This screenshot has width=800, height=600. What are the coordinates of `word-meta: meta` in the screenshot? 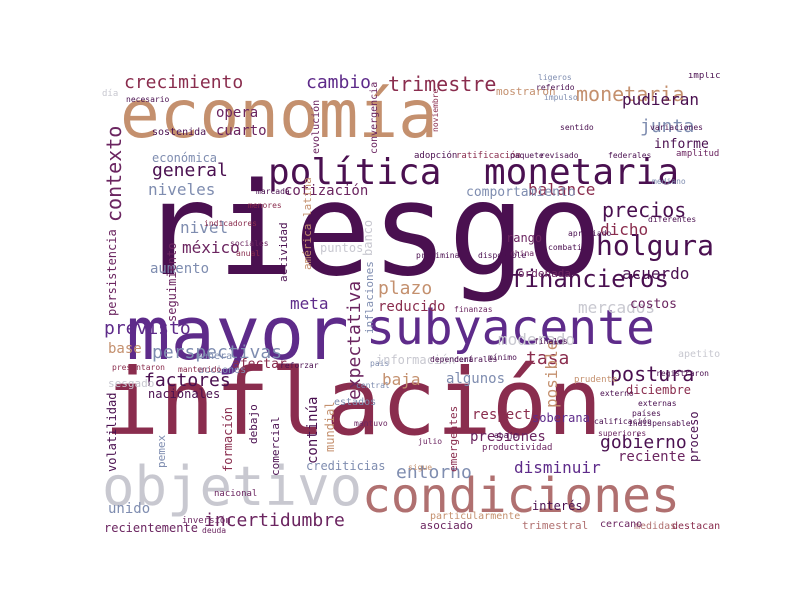 It's located at (309, 303).